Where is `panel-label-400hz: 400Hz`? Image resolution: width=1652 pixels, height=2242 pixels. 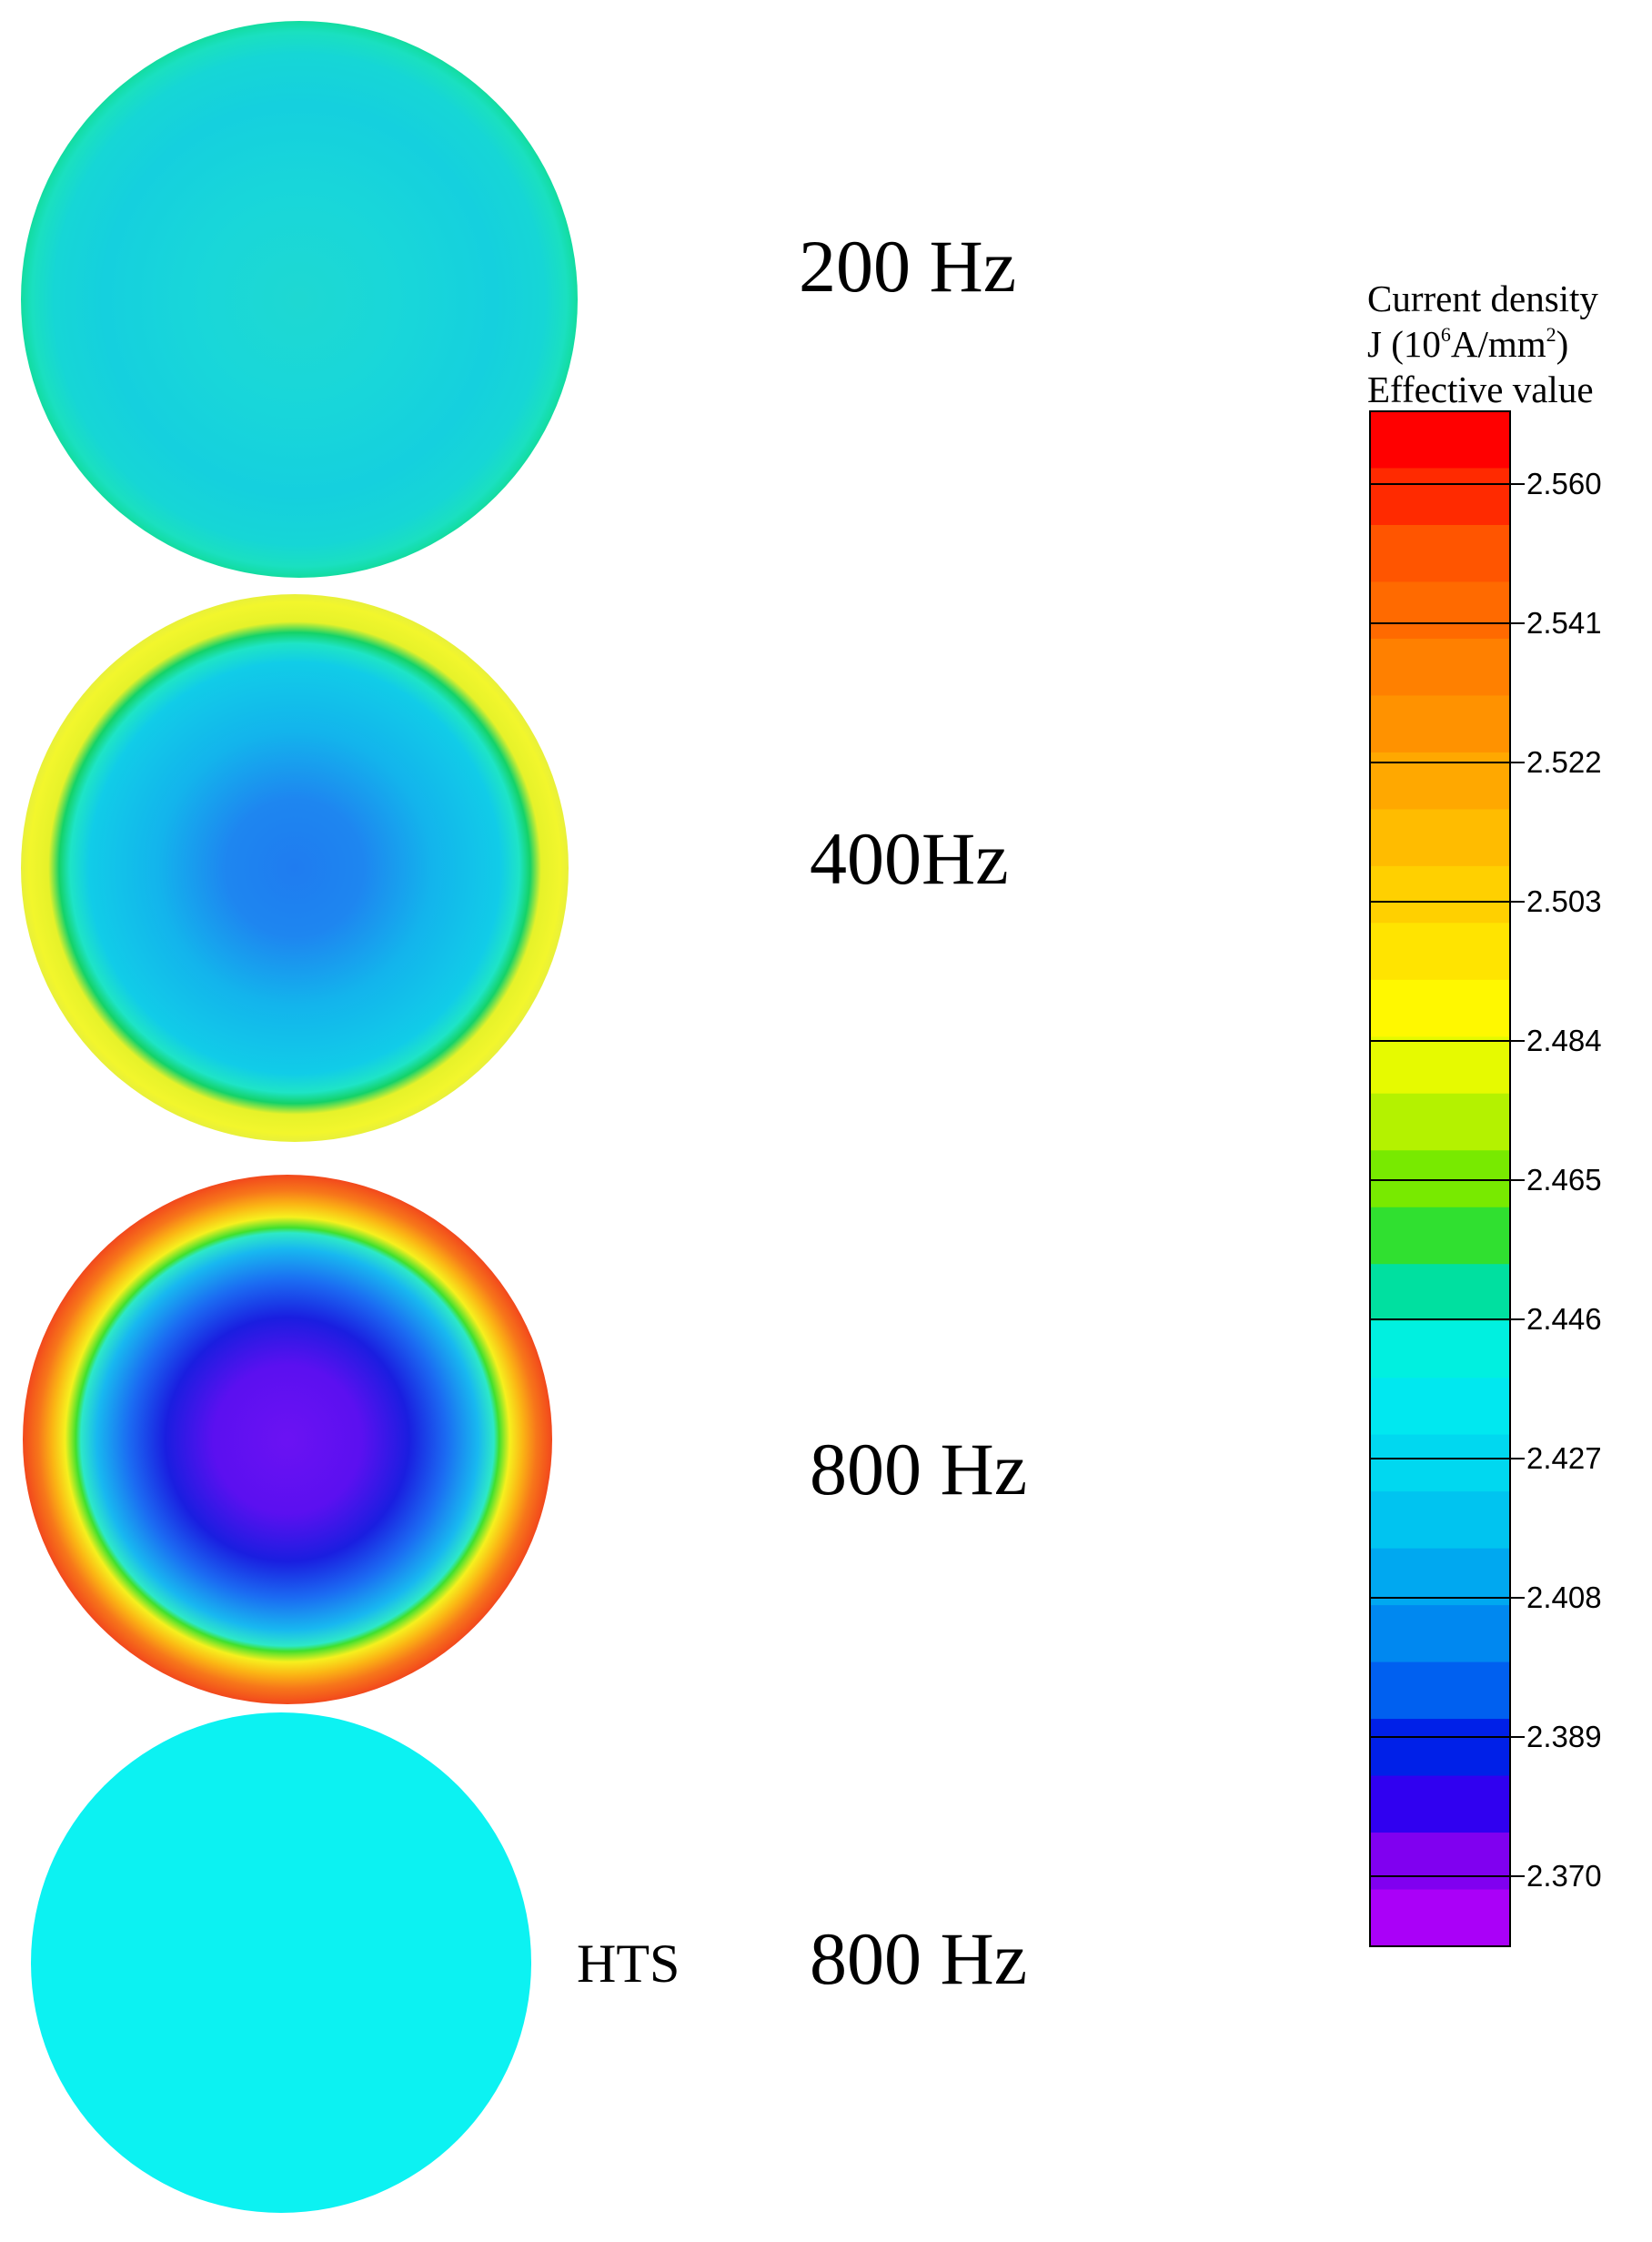 panel-label-400hz: 400Hz is located at coordinates (909, 858).